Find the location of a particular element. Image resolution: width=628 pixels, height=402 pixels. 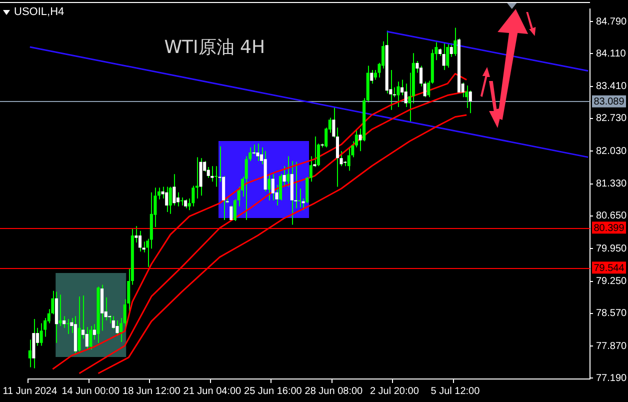

y-tick-label: 82.030 is located at coordinates (612, 151).